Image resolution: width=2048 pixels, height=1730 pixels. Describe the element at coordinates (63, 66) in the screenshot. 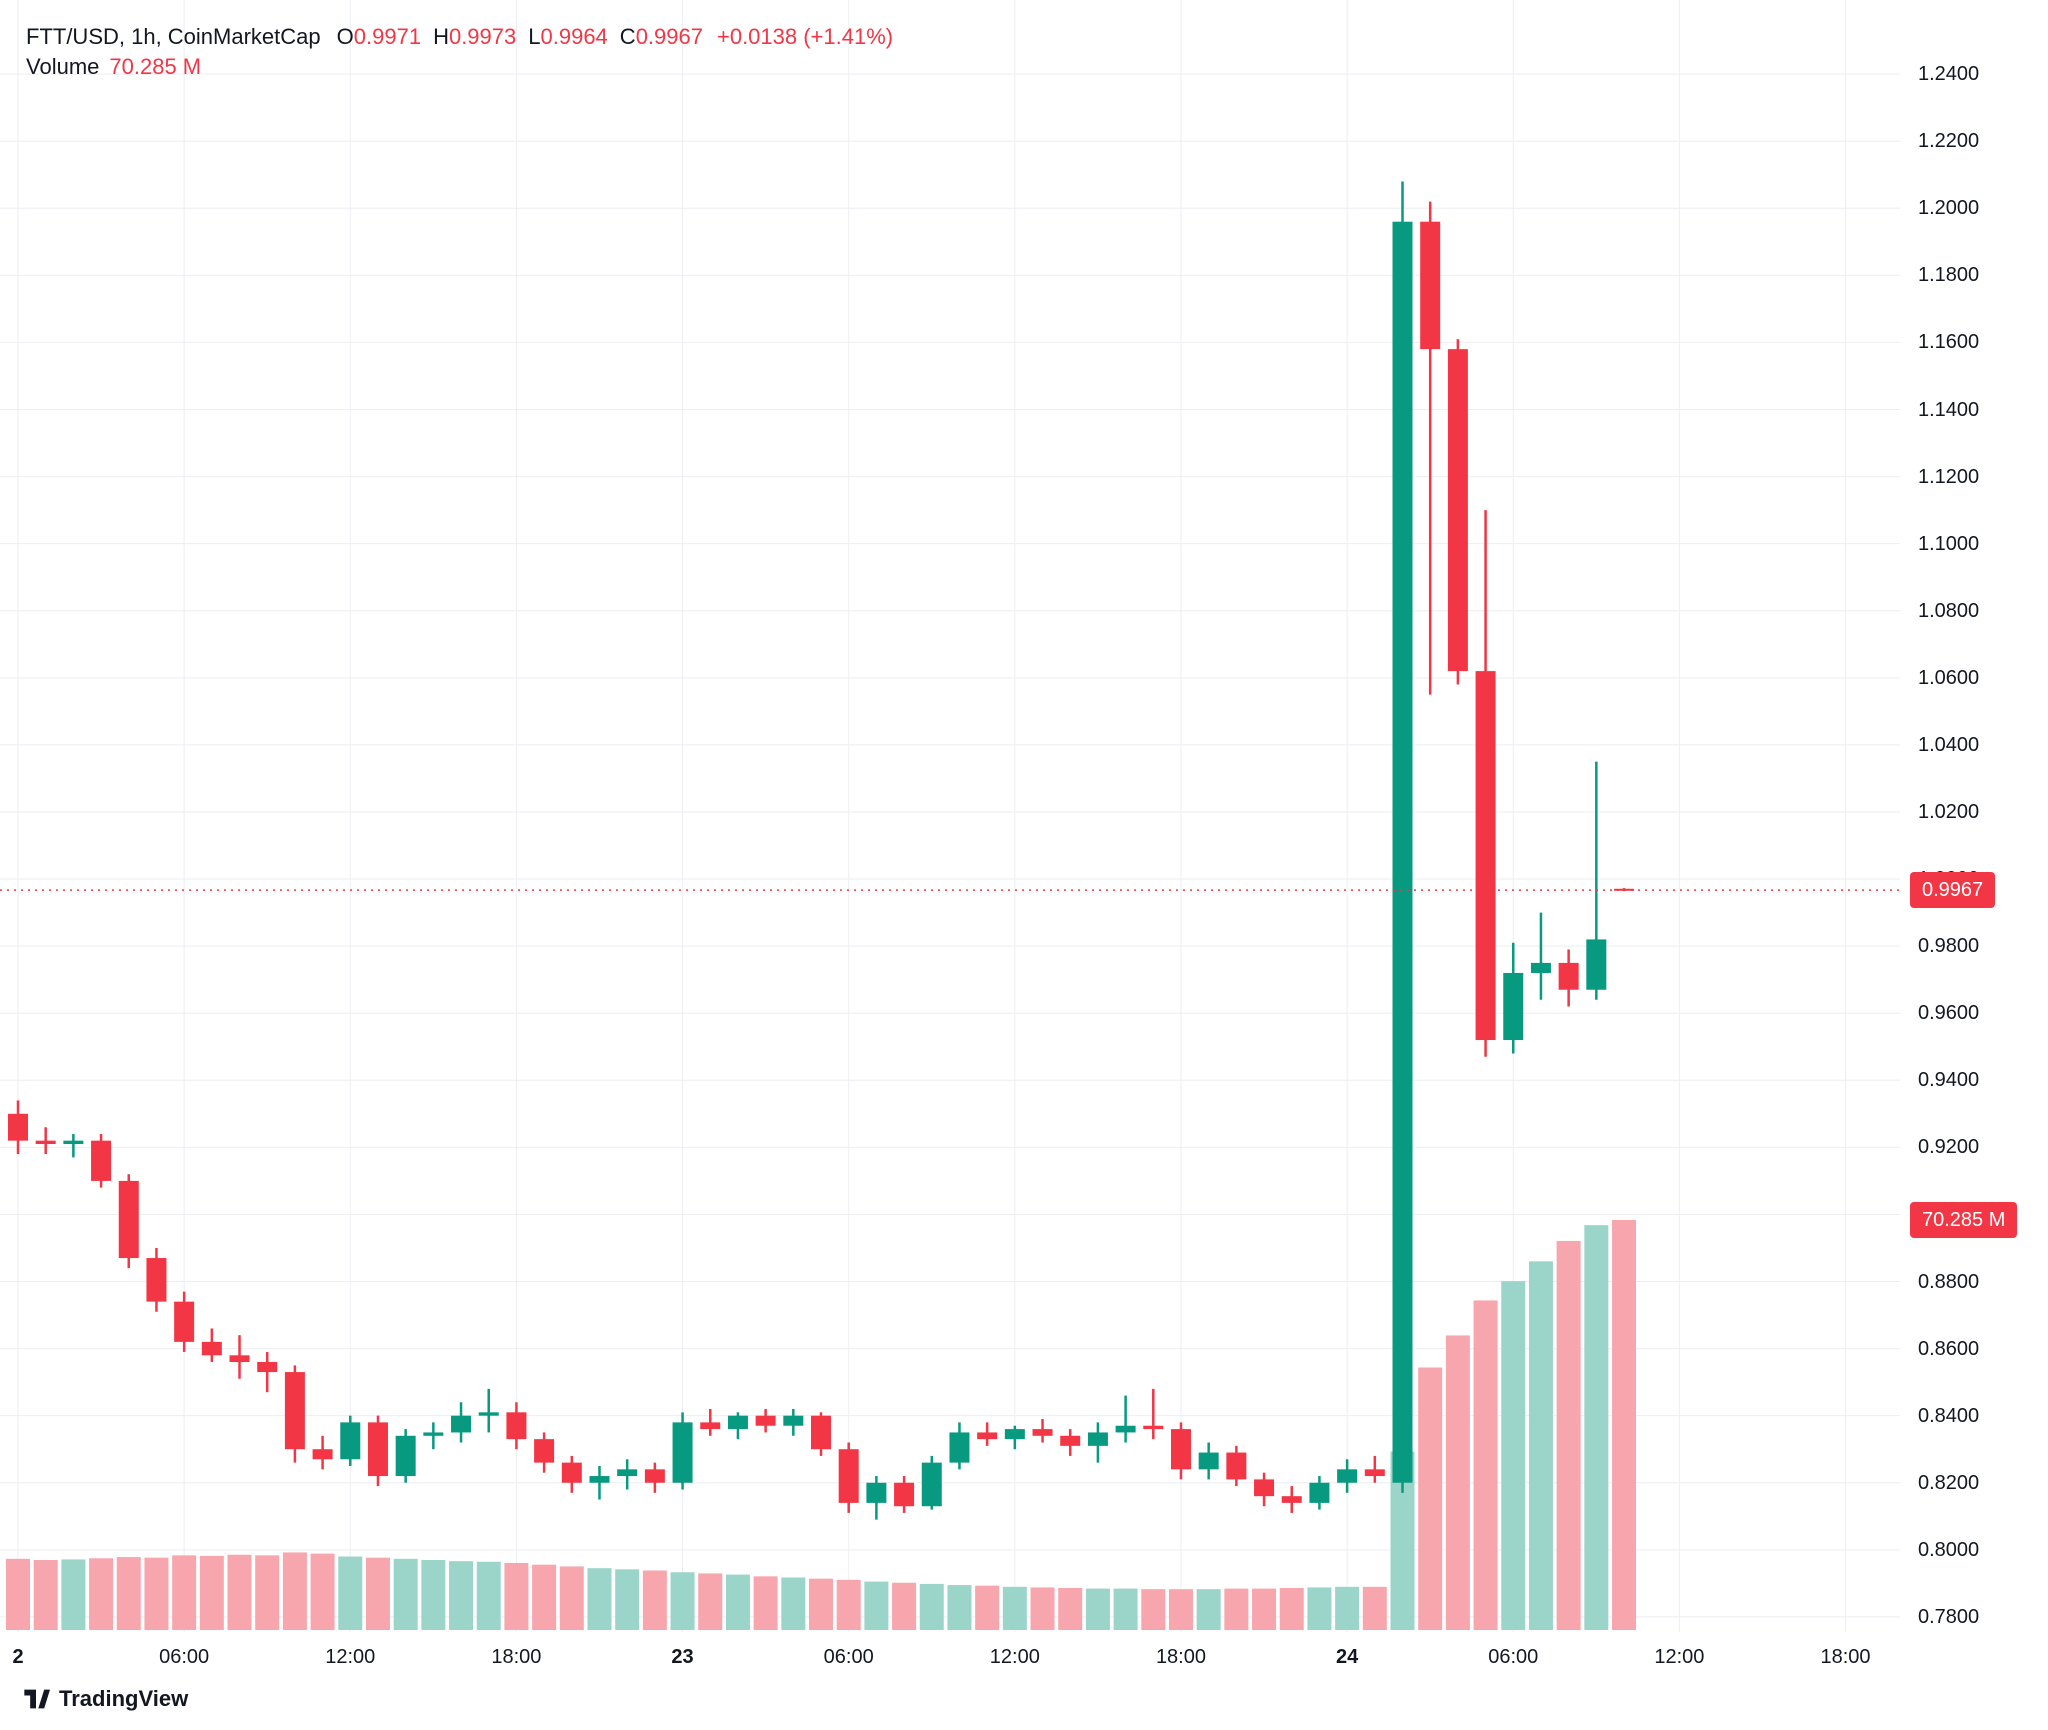

I see `volume-label: Volume` at that location.